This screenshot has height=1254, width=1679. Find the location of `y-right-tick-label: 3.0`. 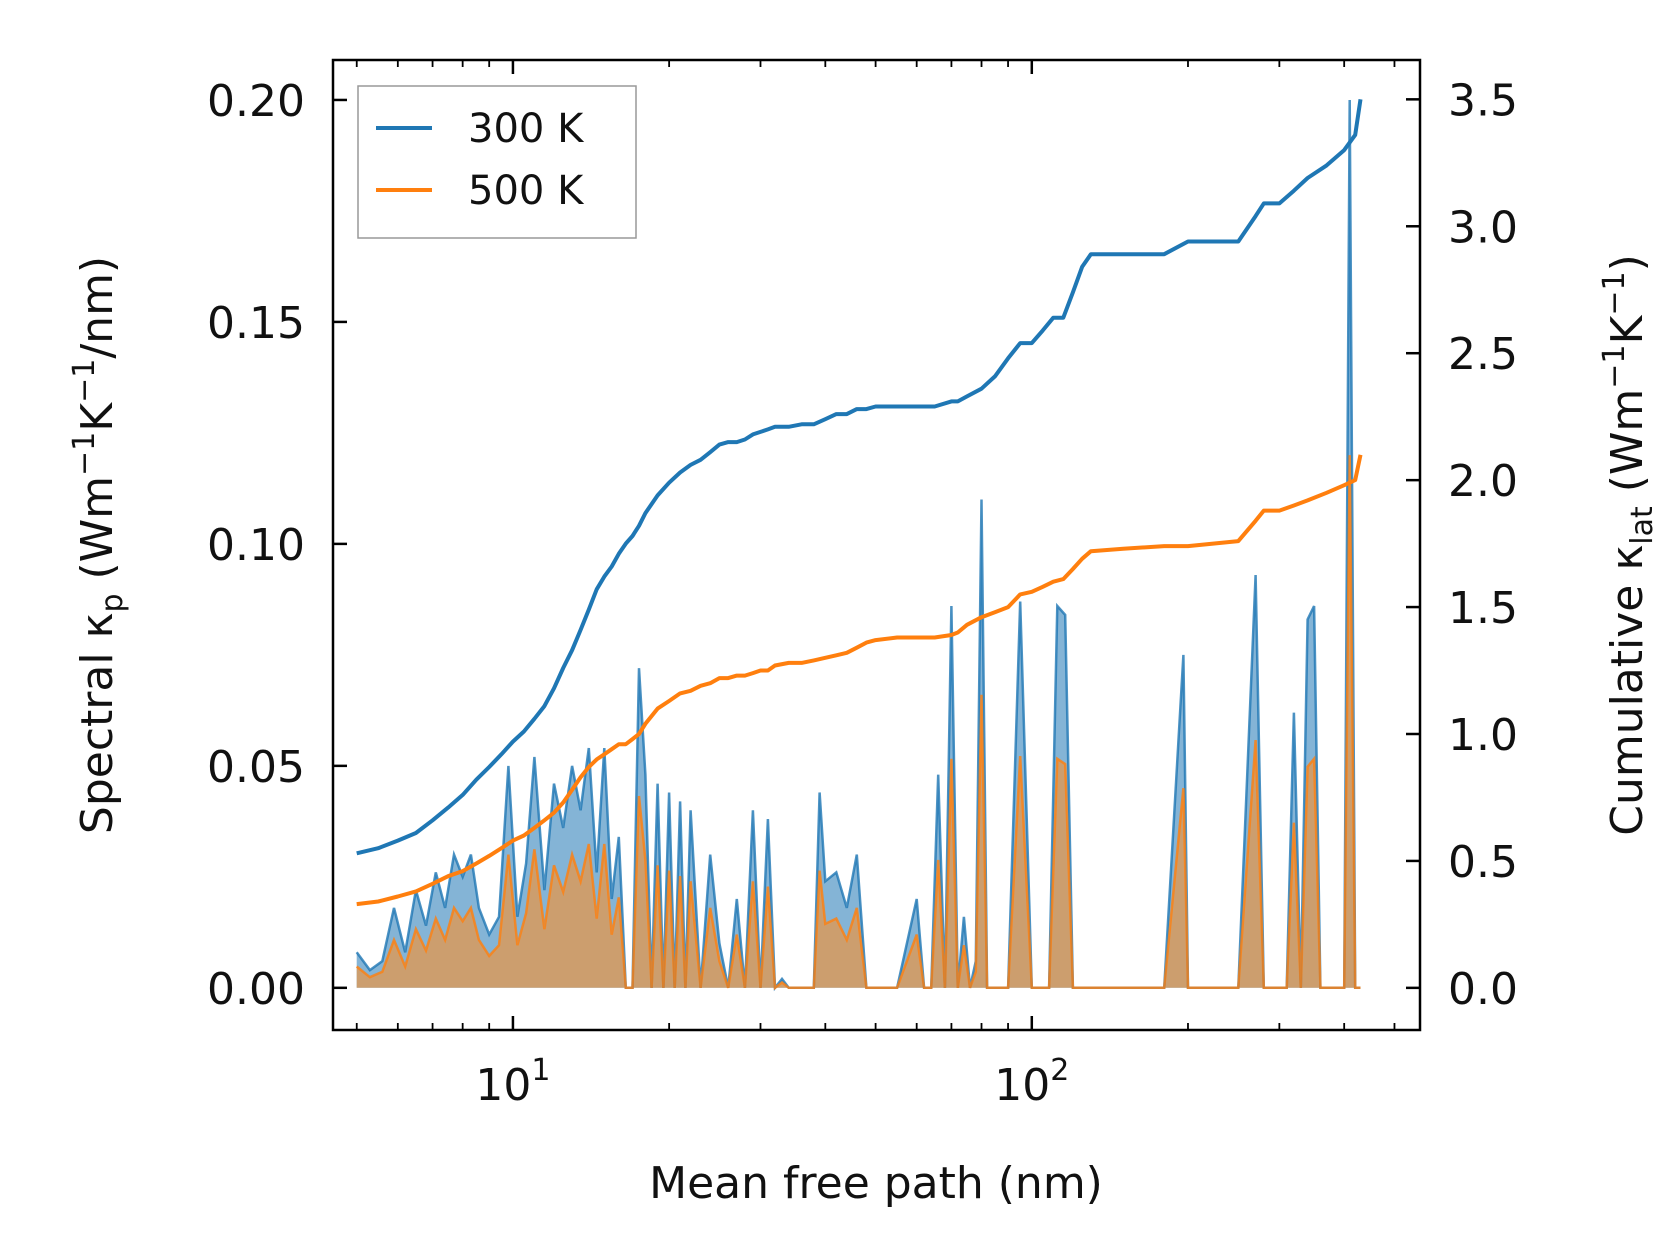

y-right-tick-label: 3.0 is located at coordinates (1483, 227).